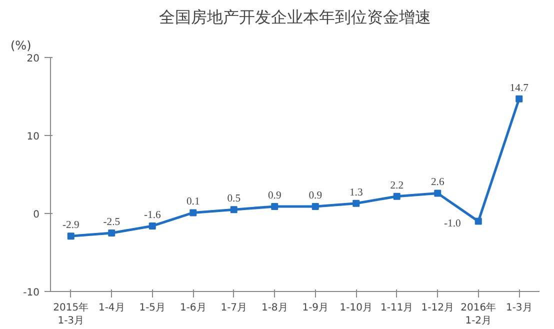 This screenshot has width=554, height=329. I want to click on data-label: -2.9, so click(71, 226).